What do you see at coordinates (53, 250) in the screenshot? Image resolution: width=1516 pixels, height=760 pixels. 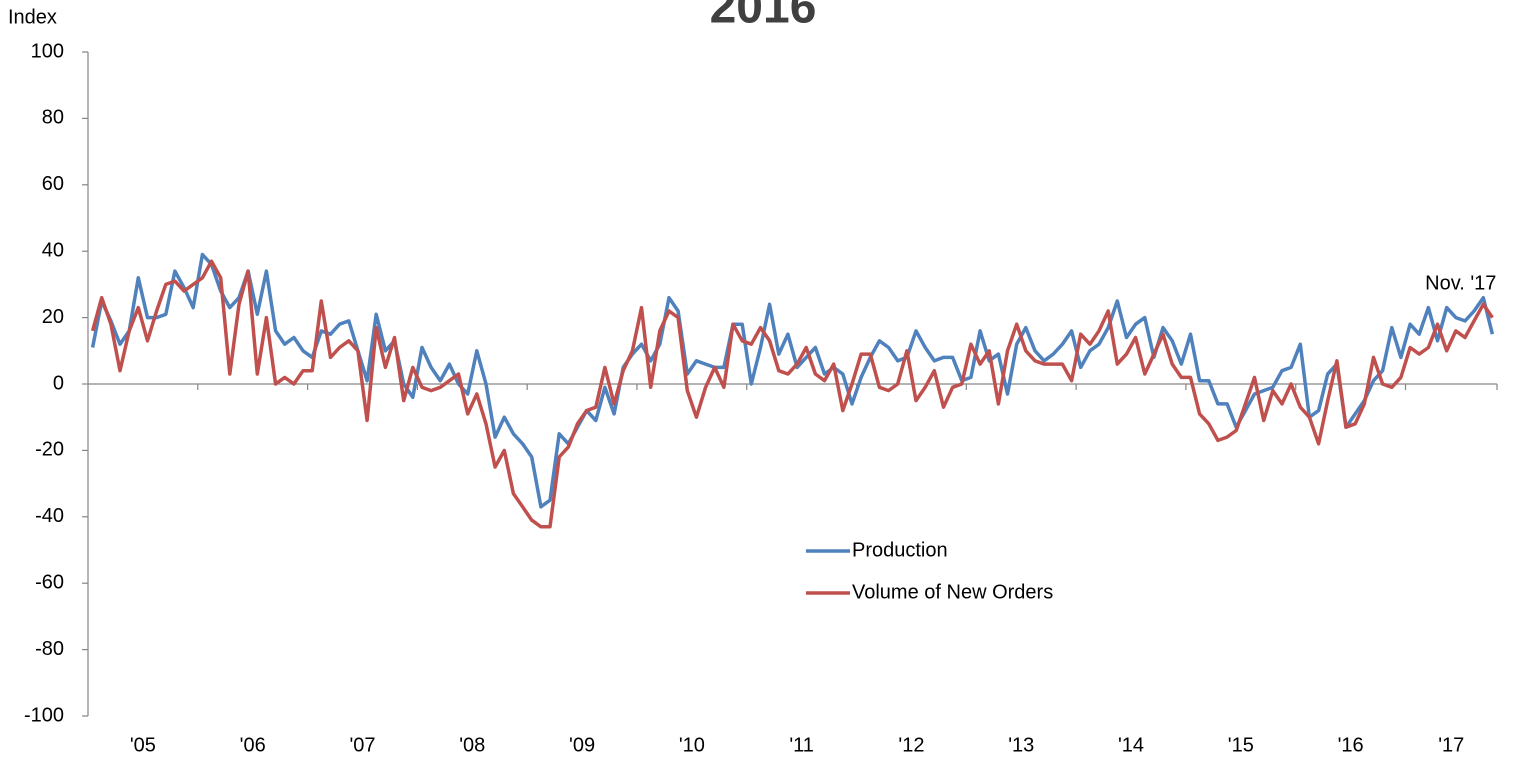 I see `y-tick-label: 40` at bounding box center [53, 250].